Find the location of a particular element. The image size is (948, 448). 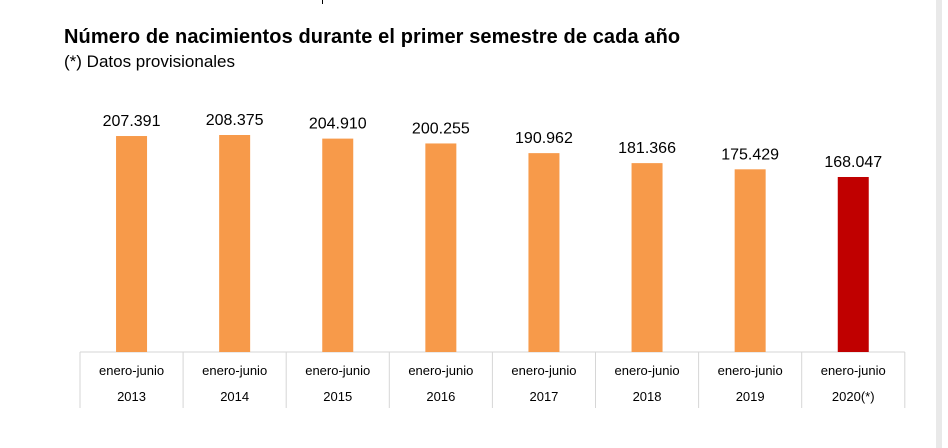

category-label-year: 2017 is located at coordinates (543, 396).